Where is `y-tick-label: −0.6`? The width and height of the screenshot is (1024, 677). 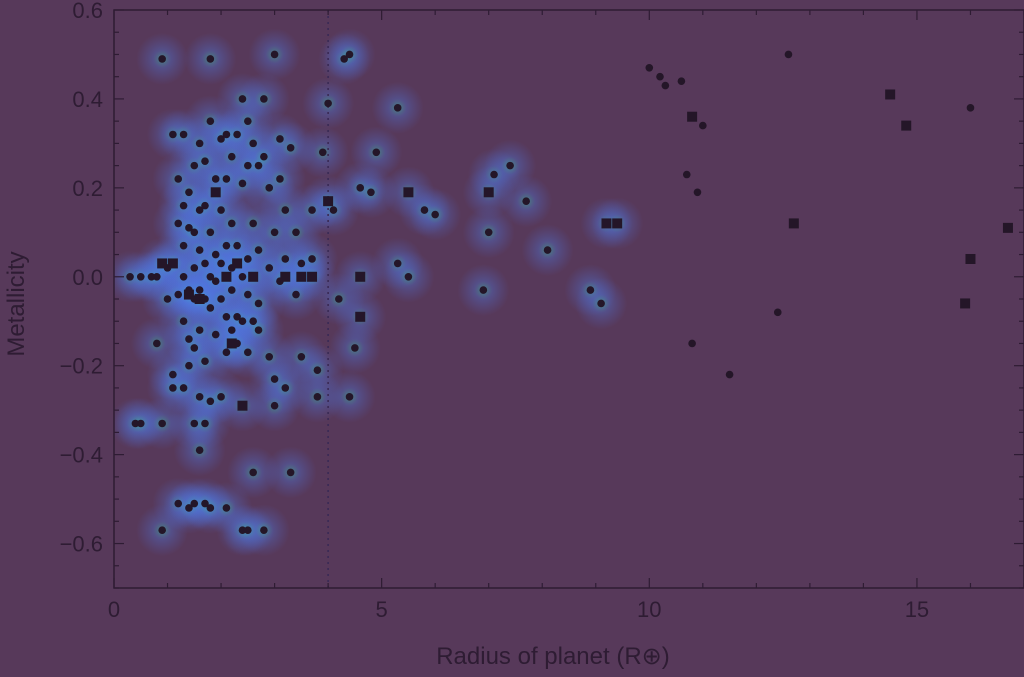
y-tick-label: −0.6 is located at coordinates (81, 544).